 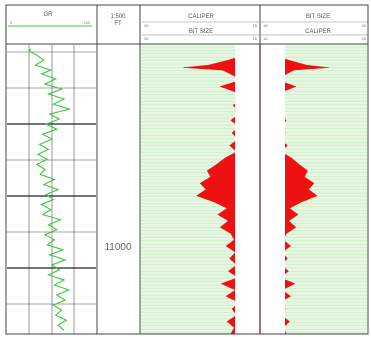 What do you see at coordinates (265, 38) in the screenshot?
I see `right-track-scale-left-2: 16` at bounding box center [265, 38].